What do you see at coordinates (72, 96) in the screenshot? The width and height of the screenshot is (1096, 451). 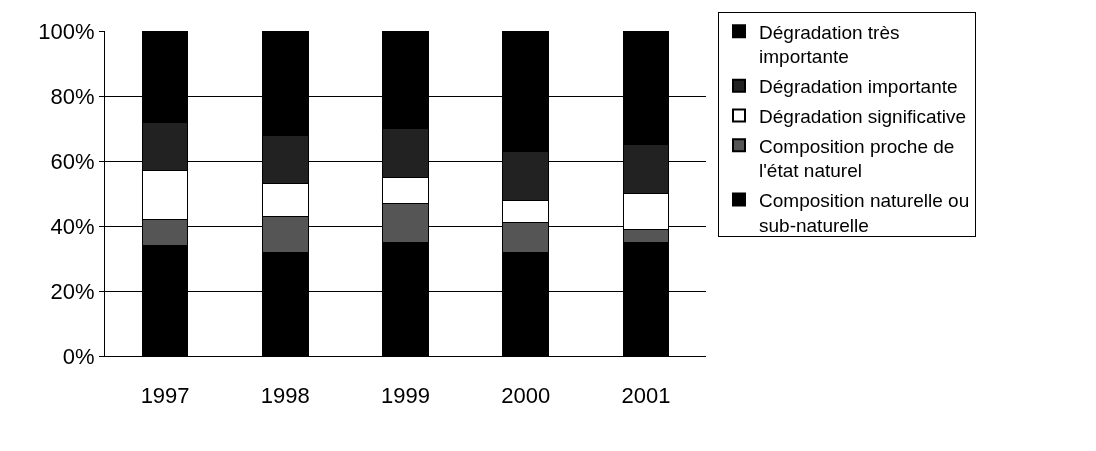 I see `y-tick-label: 80%` at bounding box center [72, 96].